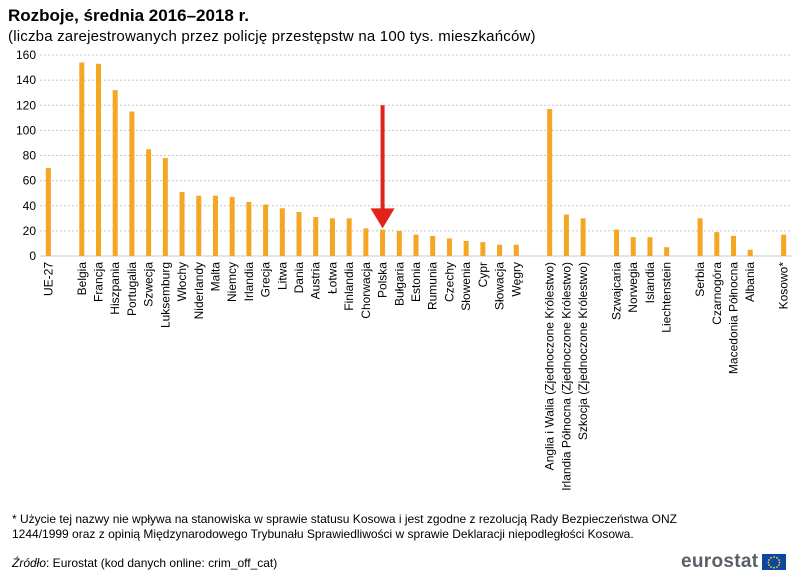 Image resolution: width=800 pixels, height=575 pixels. Describe the element at coordinates (399, 284) in the screenshot. I see `x-tick-label: Bułgaria` at that location.